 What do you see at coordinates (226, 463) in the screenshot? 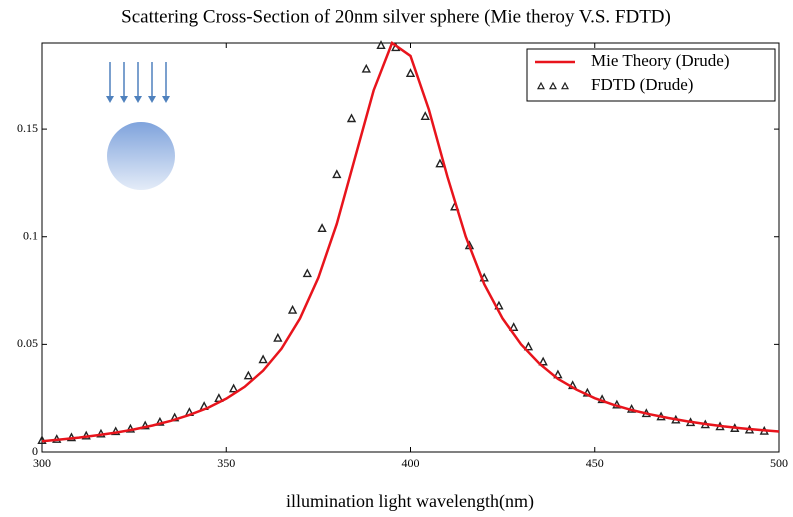
I see `x-tick-label: 350` at bounding box center [226, 463].